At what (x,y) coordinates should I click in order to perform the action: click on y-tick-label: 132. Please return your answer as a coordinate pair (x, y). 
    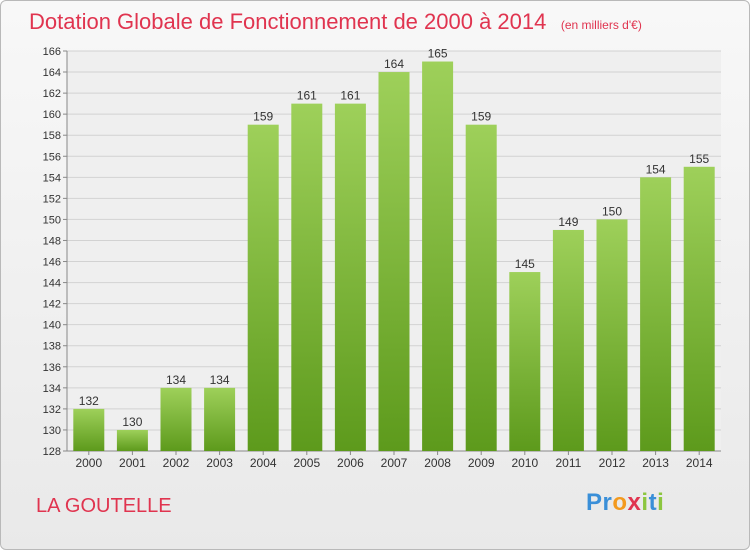
    Looking at the image, I should click on (52, 410).